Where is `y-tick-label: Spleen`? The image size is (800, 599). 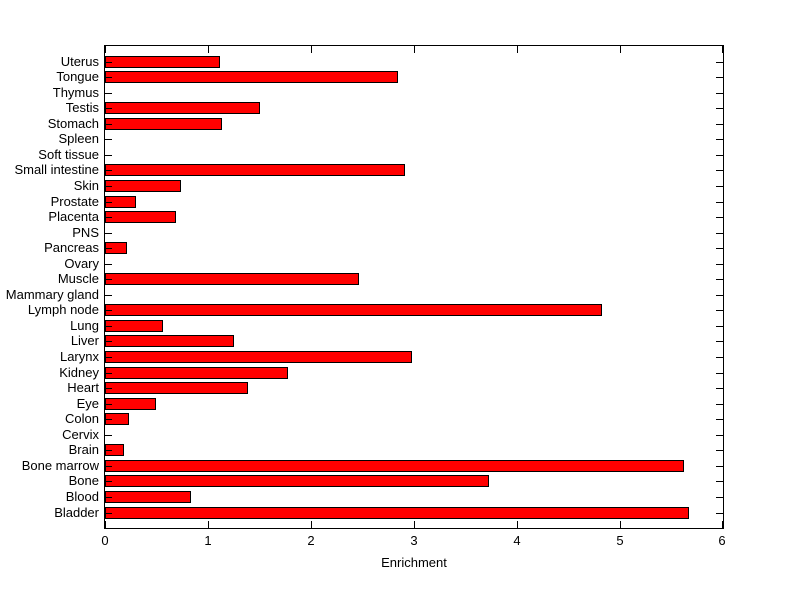
y-tick-label: Spleen is located at coordinates (78, 139).